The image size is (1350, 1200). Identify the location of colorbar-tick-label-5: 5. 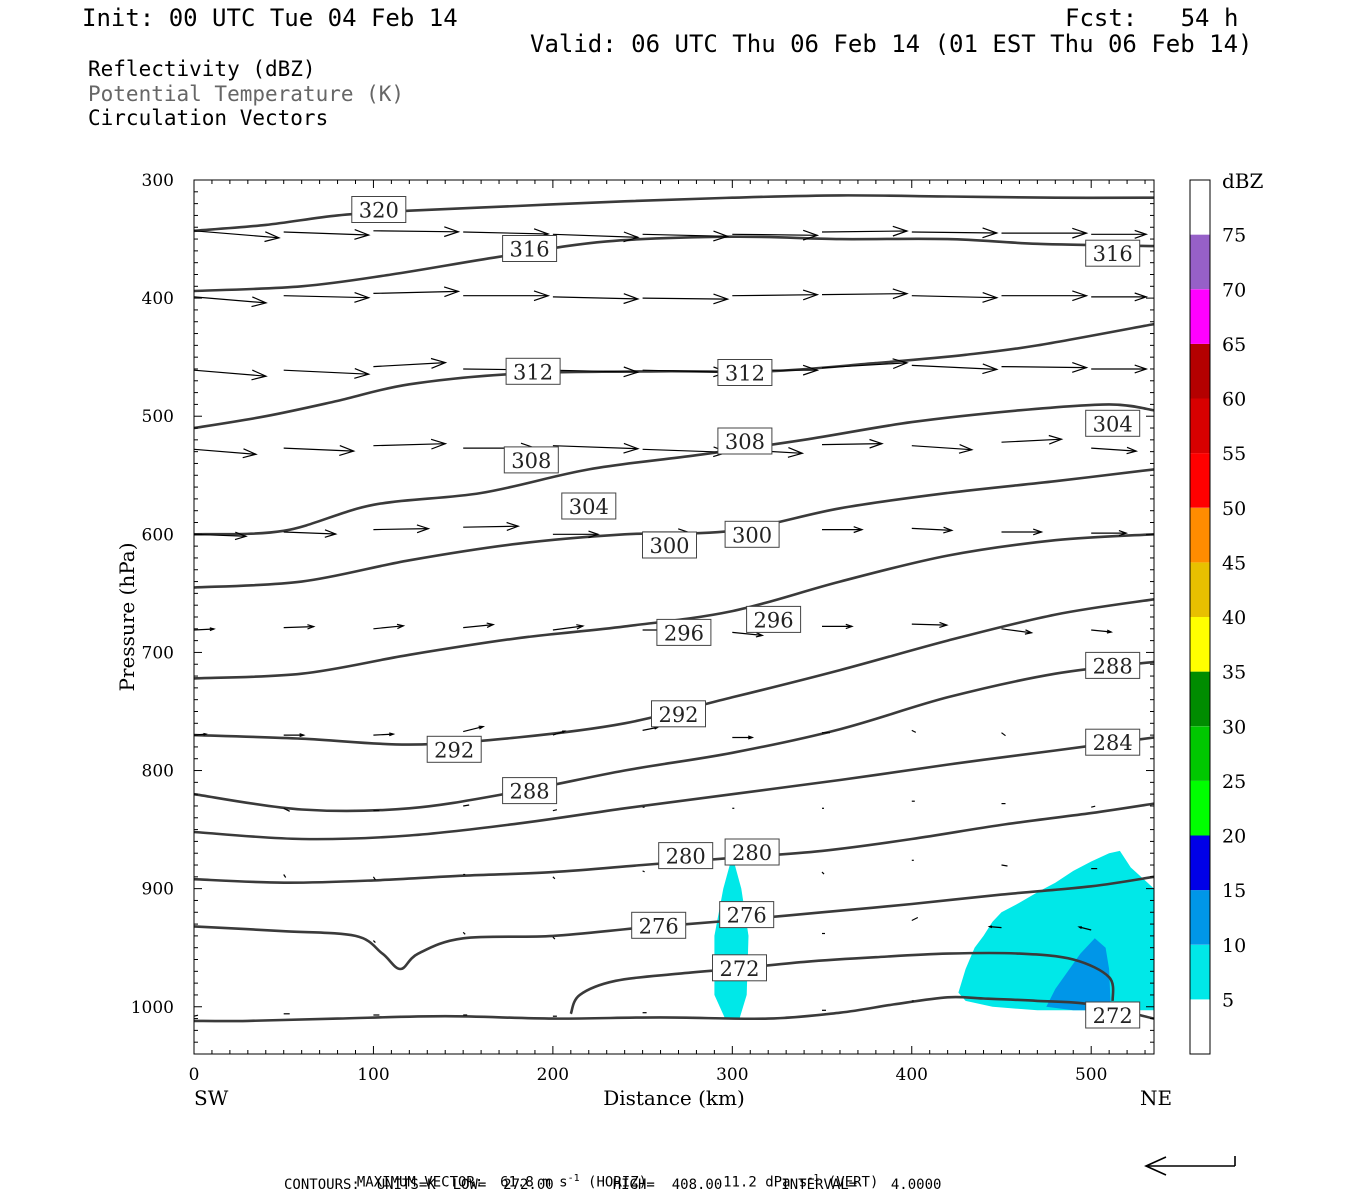
(1228, 1000).